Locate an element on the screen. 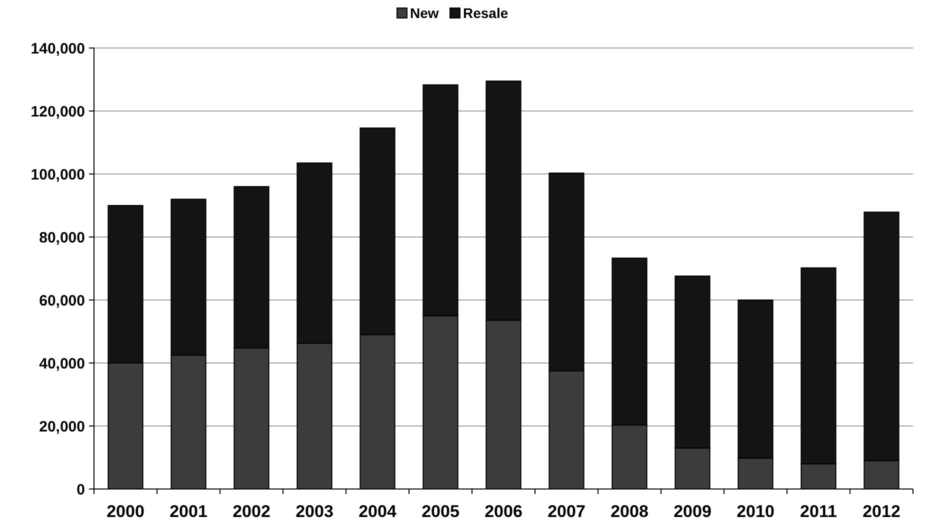 Image resolution: width=927 pixels, height=529 pixels. legend-label: Resale is located at coordinates (485, 13).